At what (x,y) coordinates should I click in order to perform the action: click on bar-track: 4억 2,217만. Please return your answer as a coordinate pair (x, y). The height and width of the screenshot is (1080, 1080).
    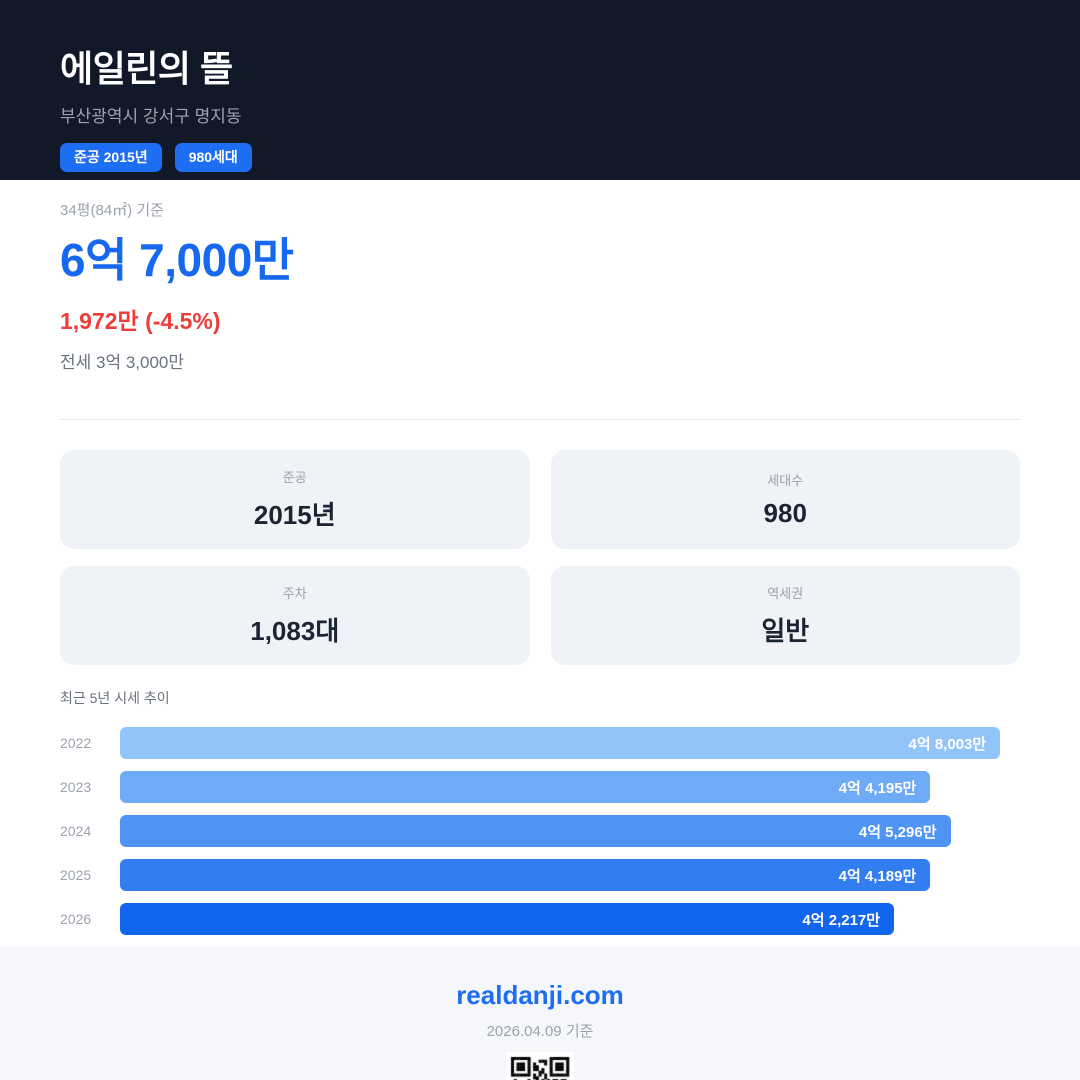
    Looking at the image, I should click on (570, 919).